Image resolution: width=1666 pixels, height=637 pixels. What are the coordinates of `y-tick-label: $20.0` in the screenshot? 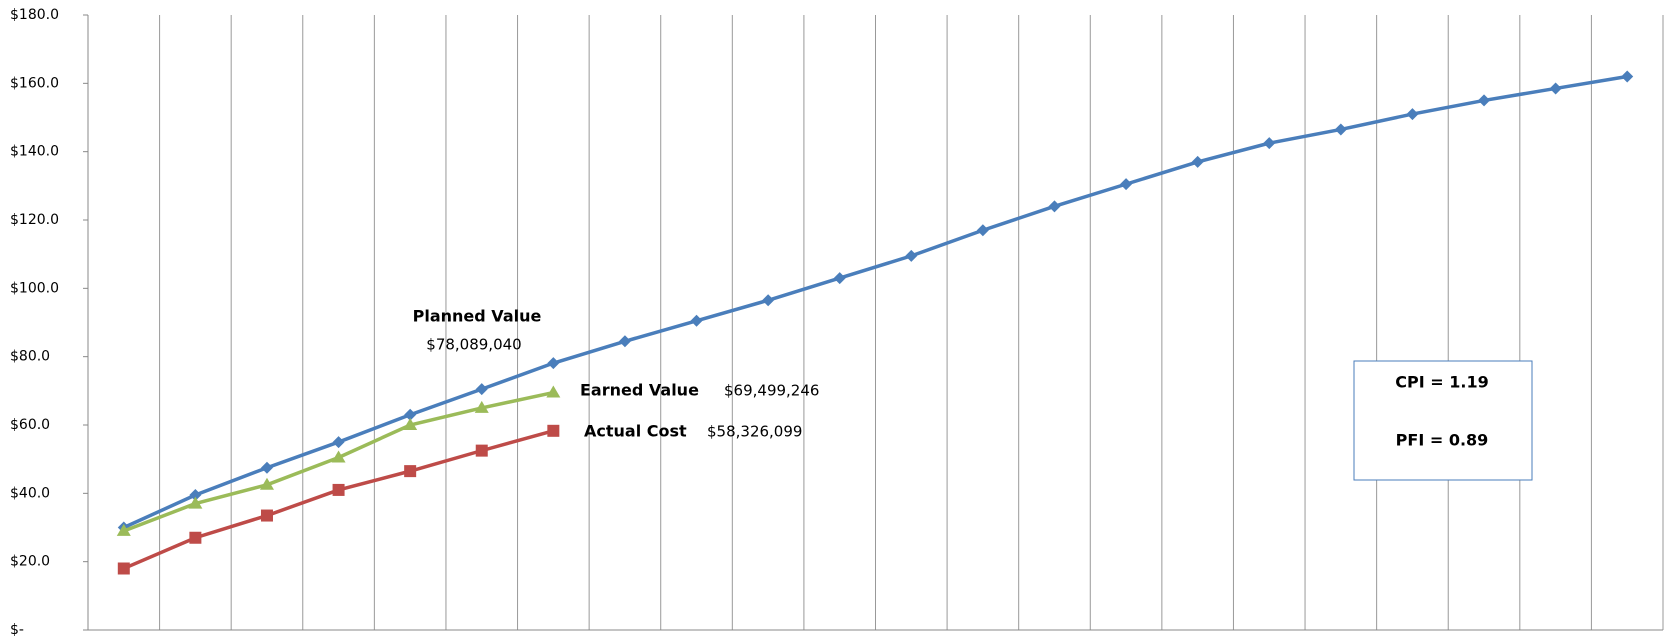 It's located at (30, 562).